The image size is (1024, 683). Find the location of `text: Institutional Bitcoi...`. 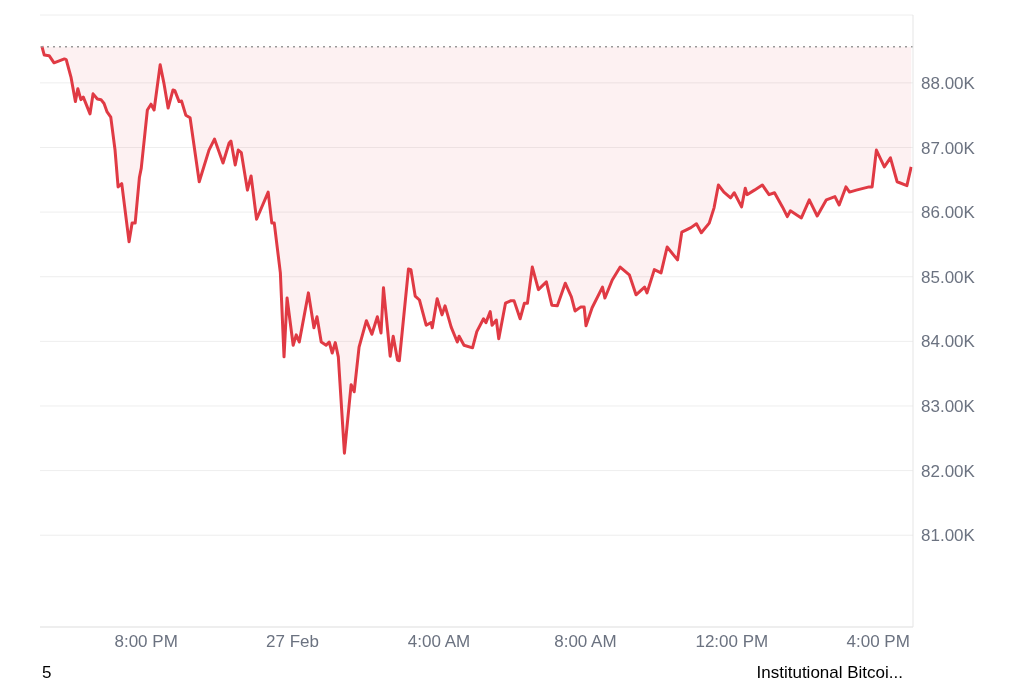

text: Institutional Bitcoi... is located at coordinates (829, 673).